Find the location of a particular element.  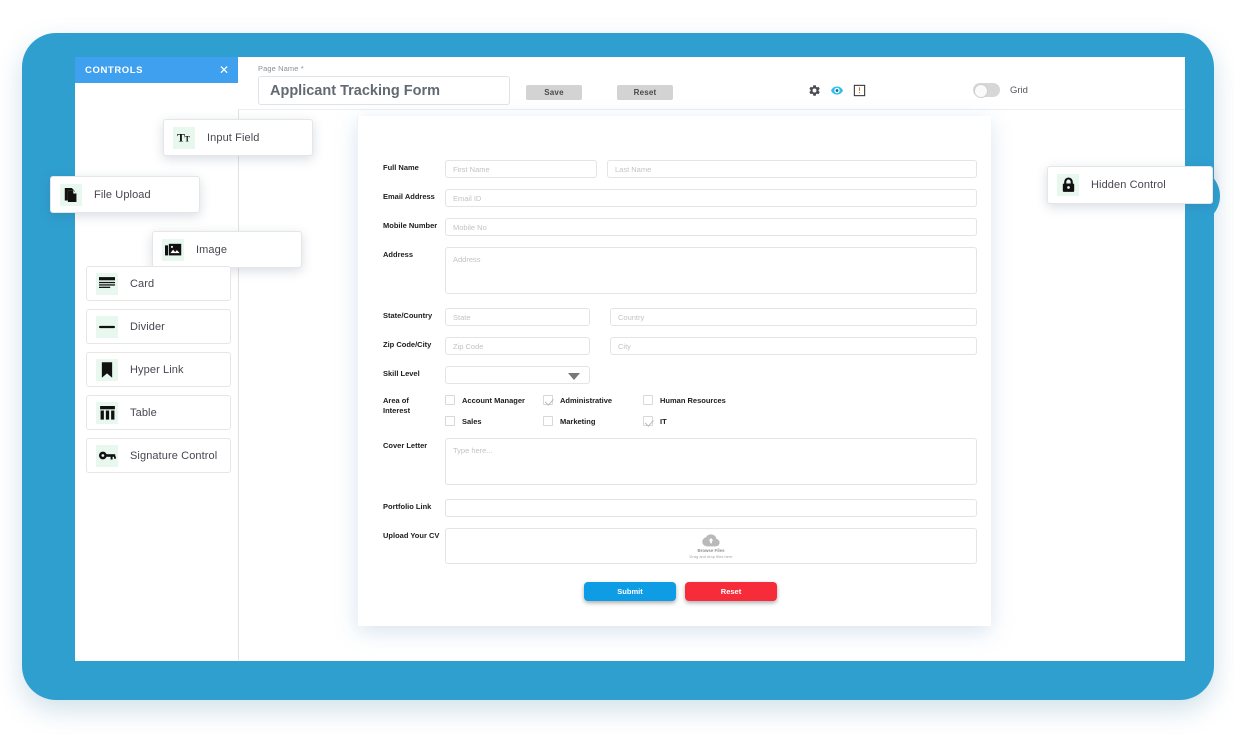

form-submit-button: Submit is located at coordinates (630, 591).